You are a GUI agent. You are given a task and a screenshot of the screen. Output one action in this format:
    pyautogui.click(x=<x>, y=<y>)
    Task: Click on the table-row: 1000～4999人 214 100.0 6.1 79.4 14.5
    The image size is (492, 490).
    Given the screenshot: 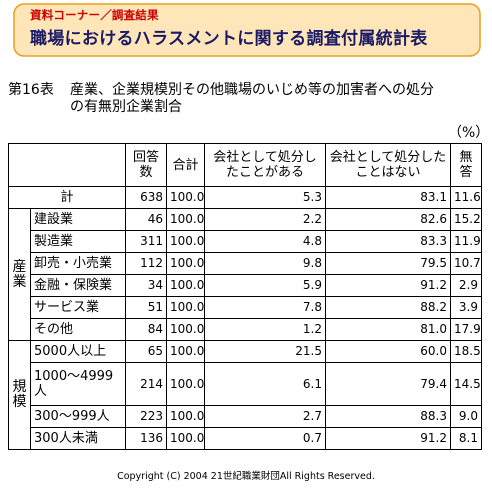 What is the action you would take?
    pyautogui.click(x=245, y=384)
    